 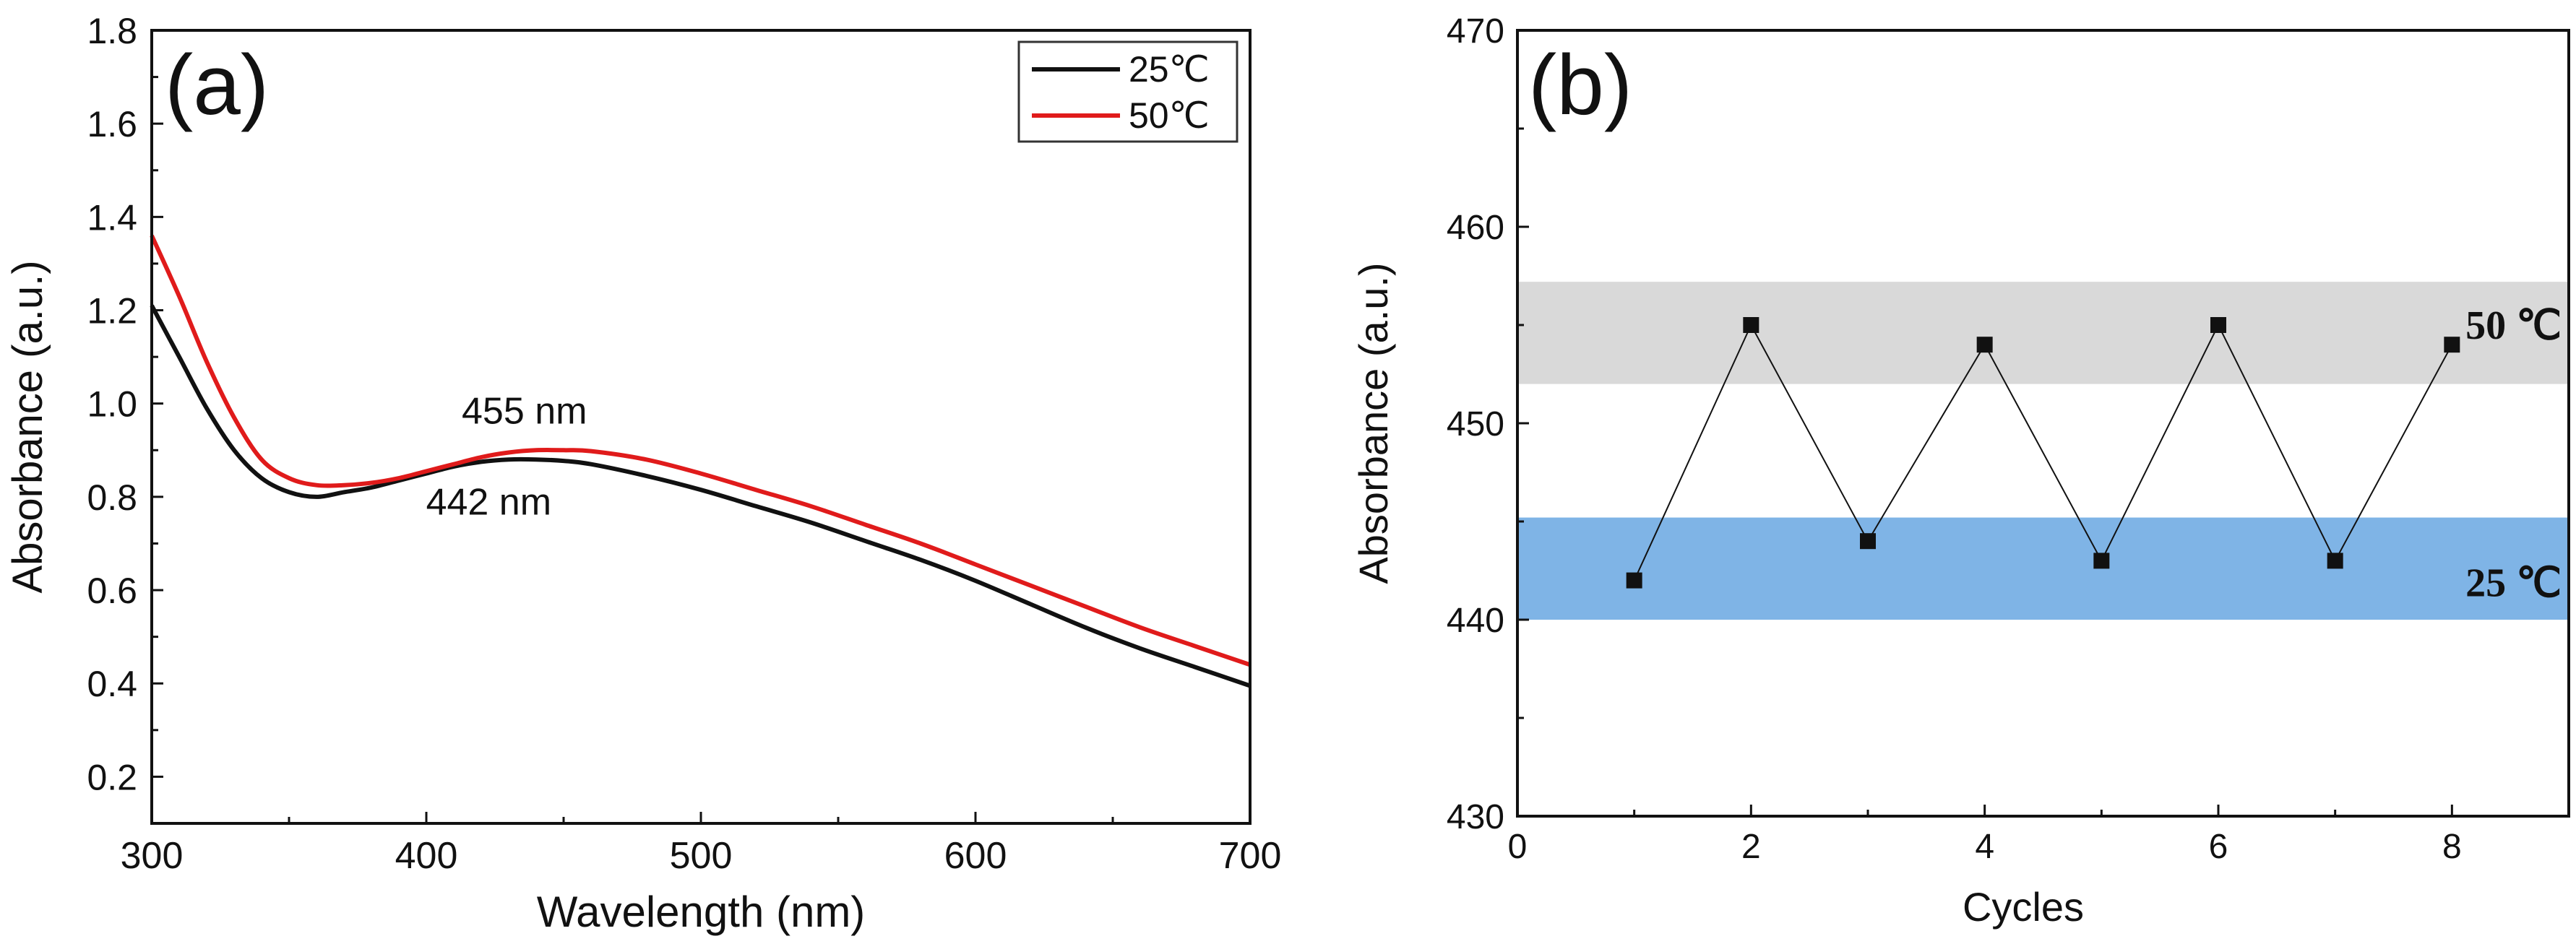 What do you see at coordinates (112, 218) in the screenshot?
I see `ytick-label-a: 1.4` at bounding box center [112, 218].